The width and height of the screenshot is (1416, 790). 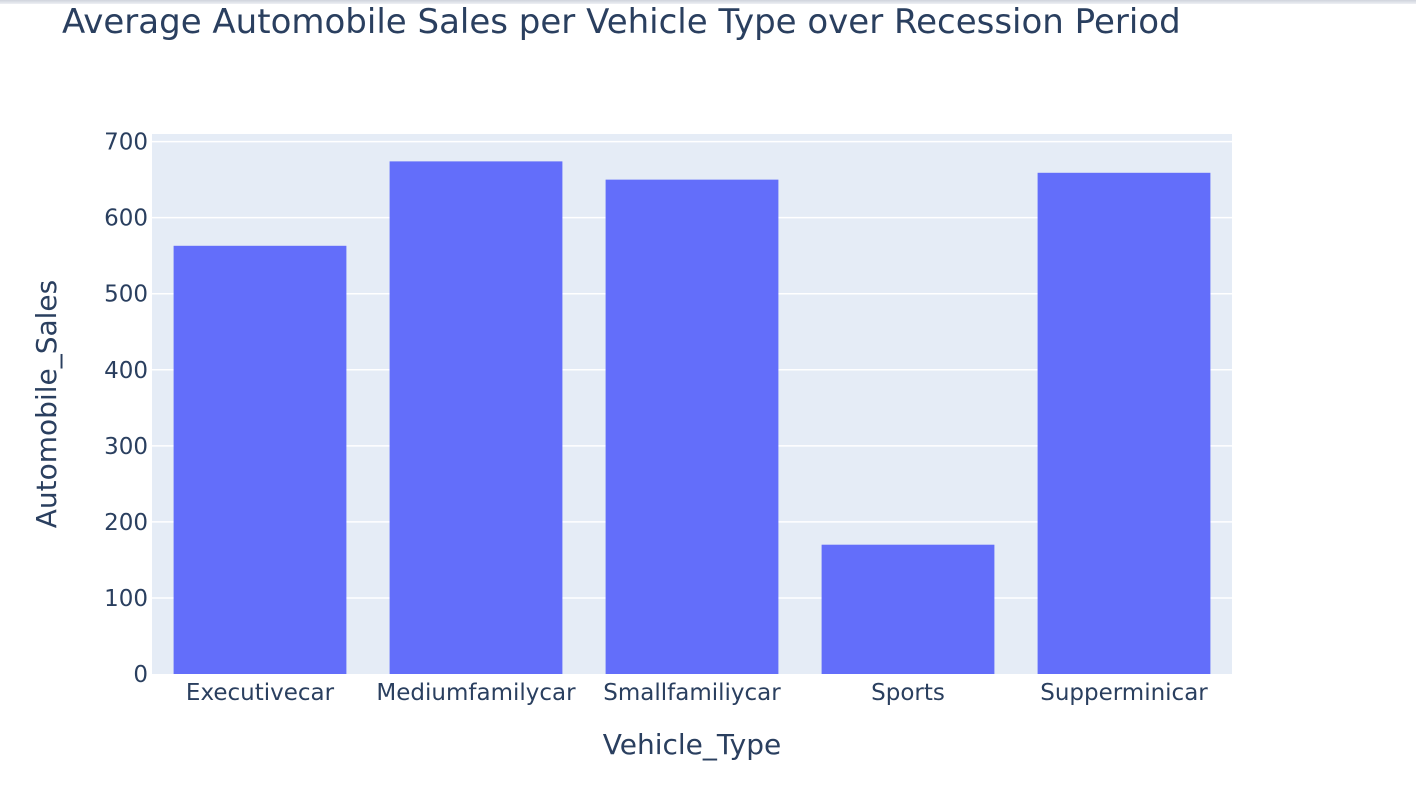 What do you see at coordinates (126, 523) in the screenshot?
I see `y-tick-label: 200` at bounding box center [126, 523].